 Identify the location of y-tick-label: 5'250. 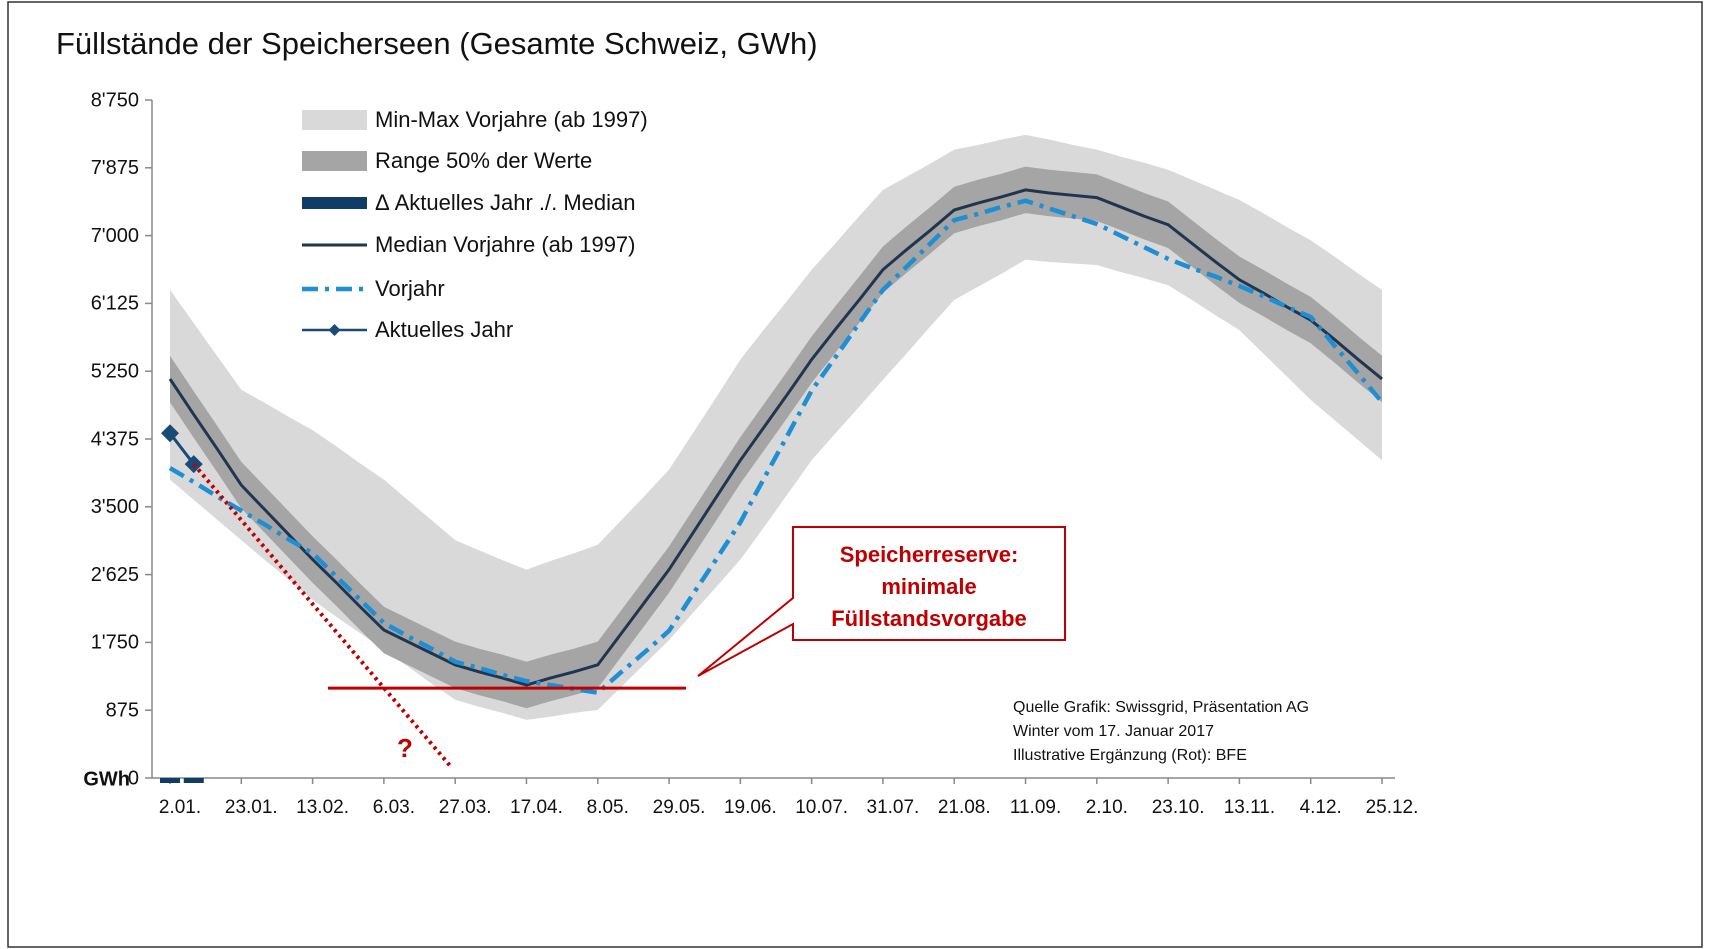
(115, 371).